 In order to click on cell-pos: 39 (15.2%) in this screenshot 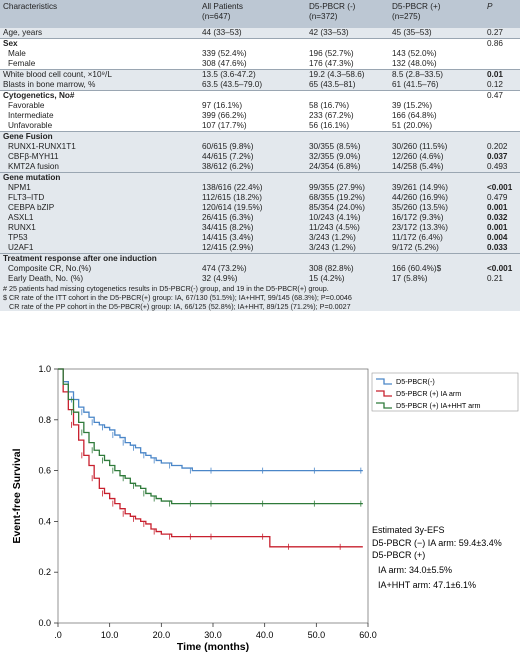, I will do `click(412, 105)`.